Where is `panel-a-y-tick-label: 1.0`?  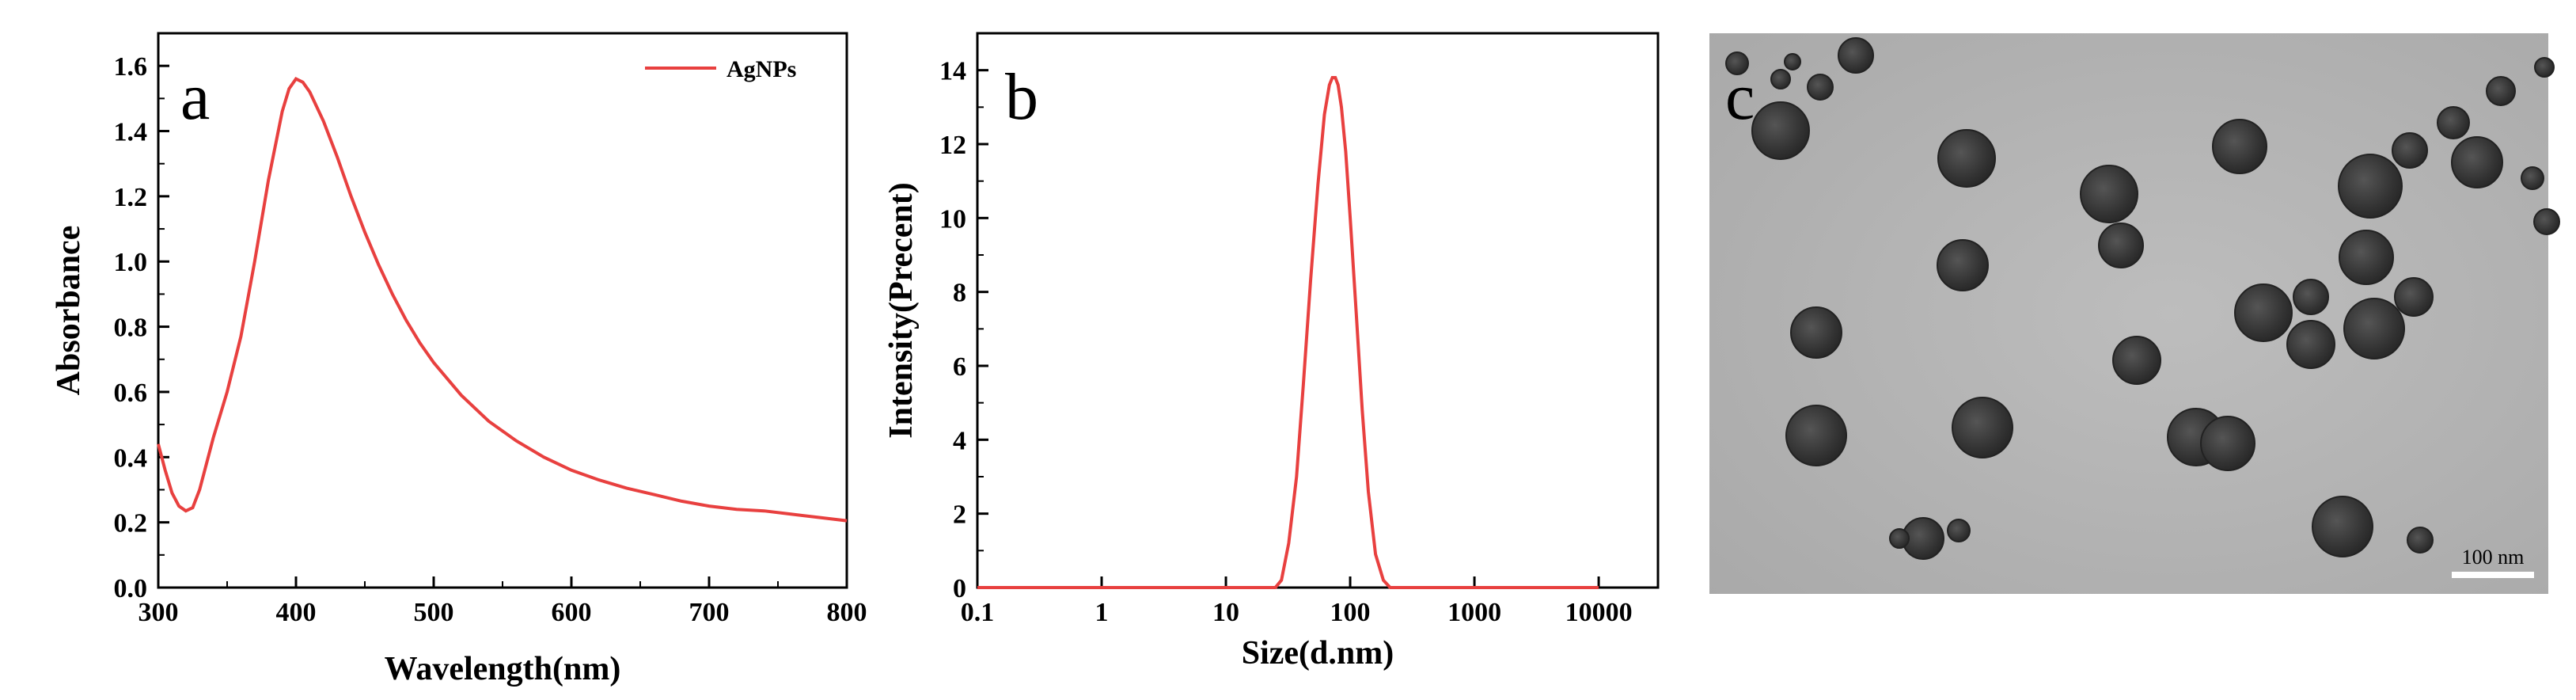
panel-a-y-tick-label: 1.0 is located at coordinates (131, 262).